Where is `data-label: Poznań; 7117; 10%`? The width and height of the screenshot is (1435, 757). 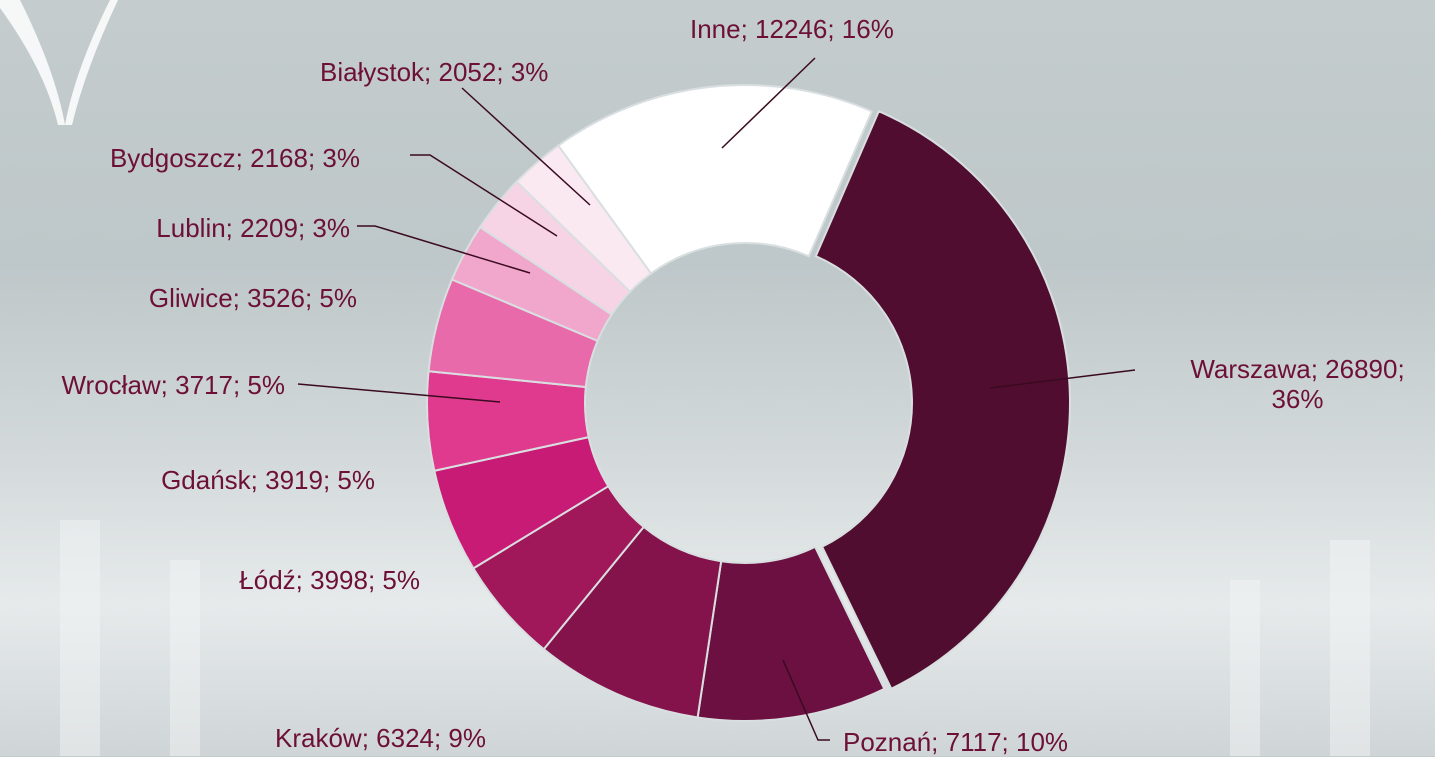 data-label: Poznań; 7117; 10% is located at coordinates (956, 742).